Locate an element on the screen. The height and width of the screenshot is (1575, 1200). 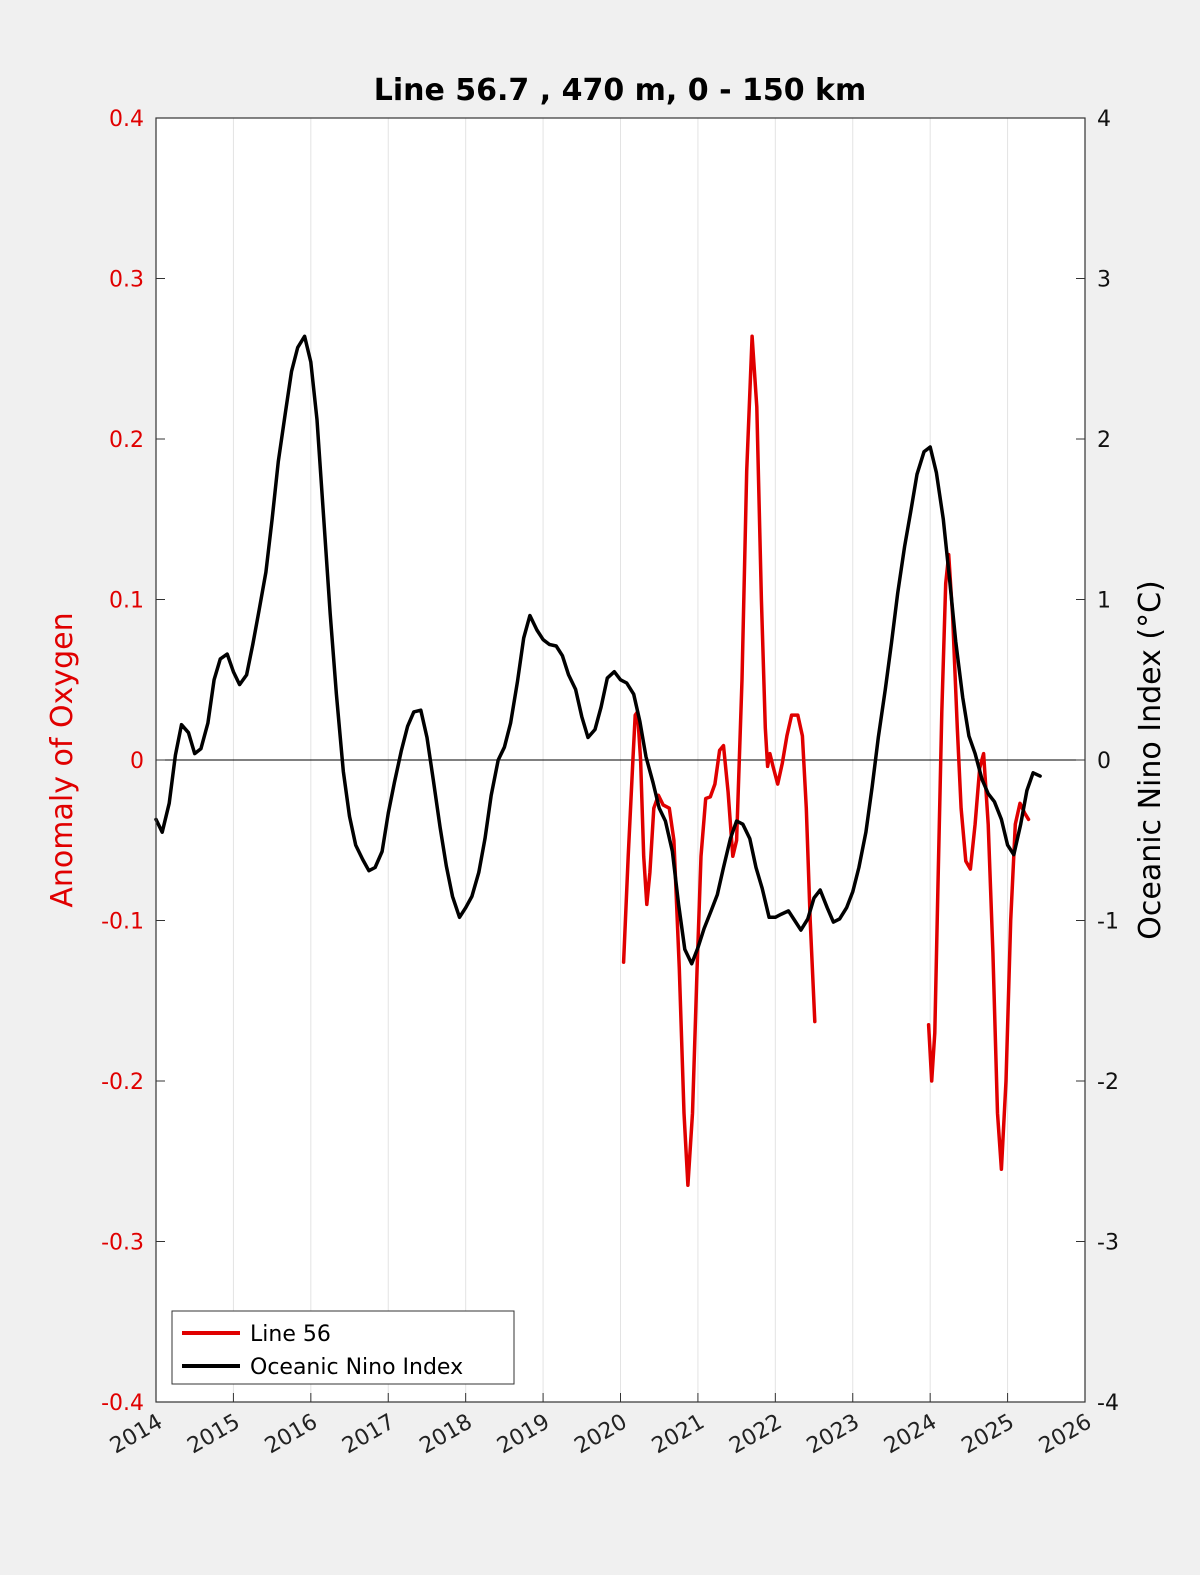
y-left-tick-label: -0.1 is located at coordinates (122, 922).